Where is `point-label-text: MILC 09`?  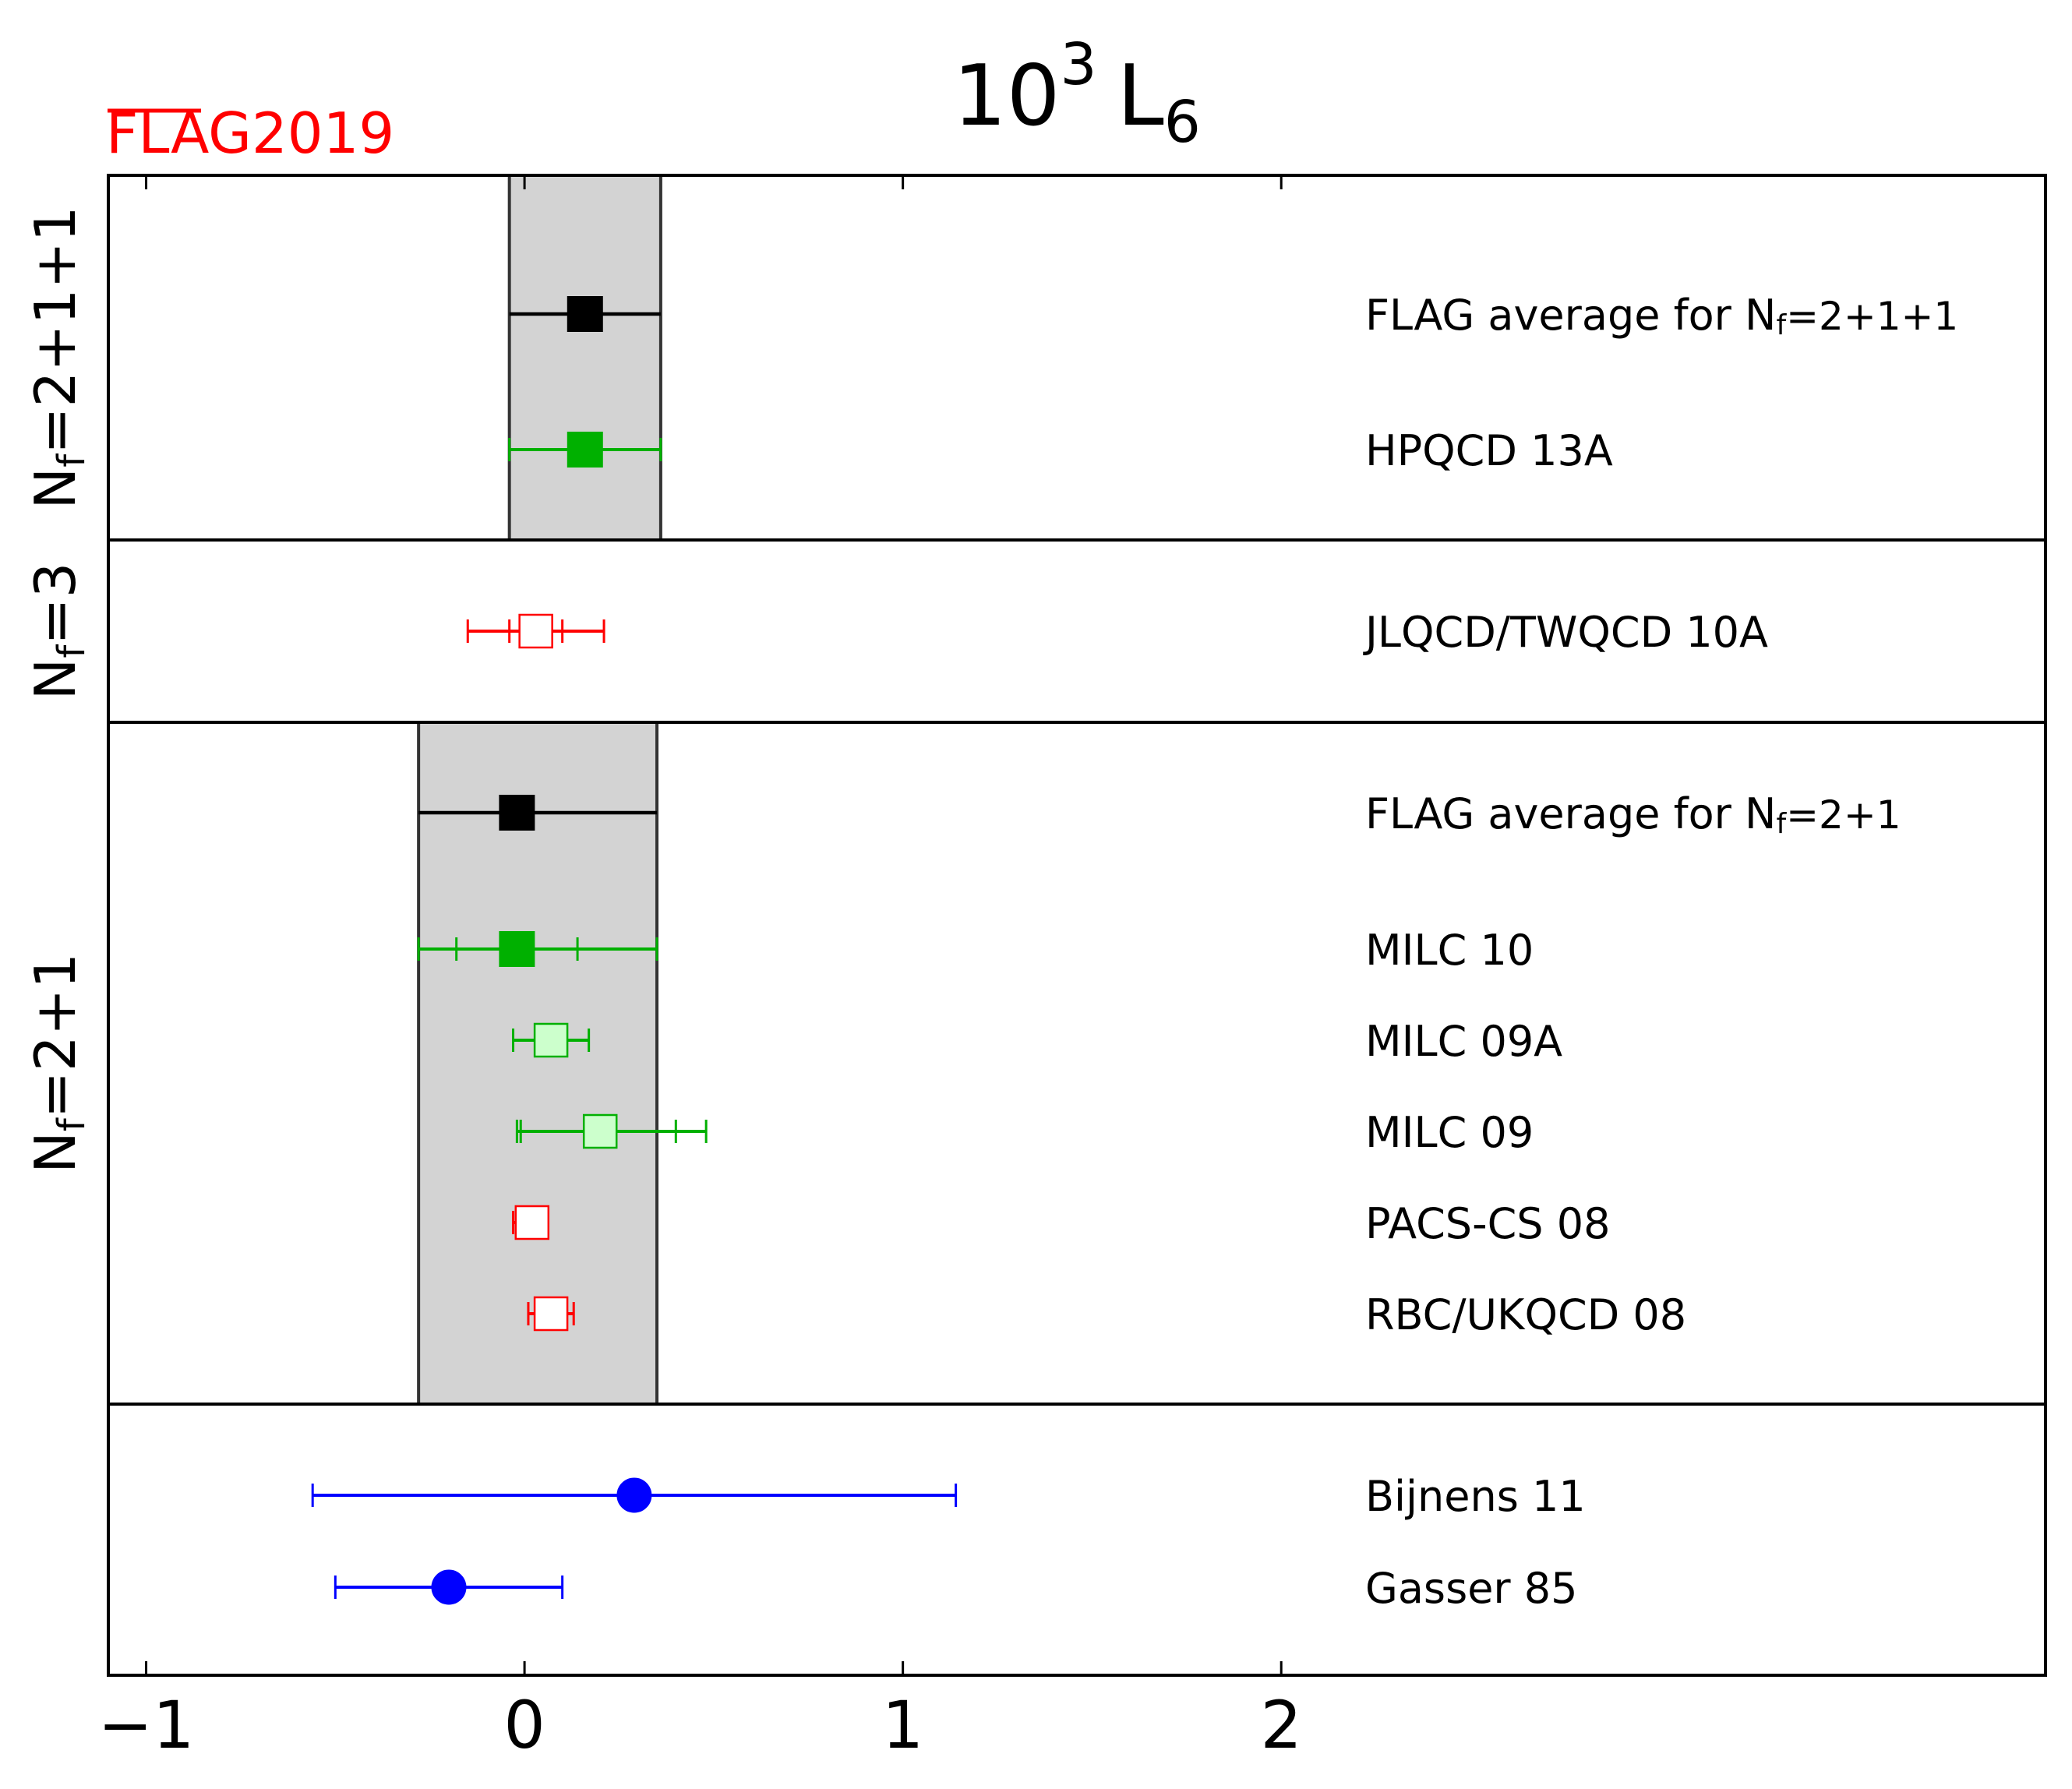
point-label-text: MILC 09 is located at coordinates (1449, 1132).